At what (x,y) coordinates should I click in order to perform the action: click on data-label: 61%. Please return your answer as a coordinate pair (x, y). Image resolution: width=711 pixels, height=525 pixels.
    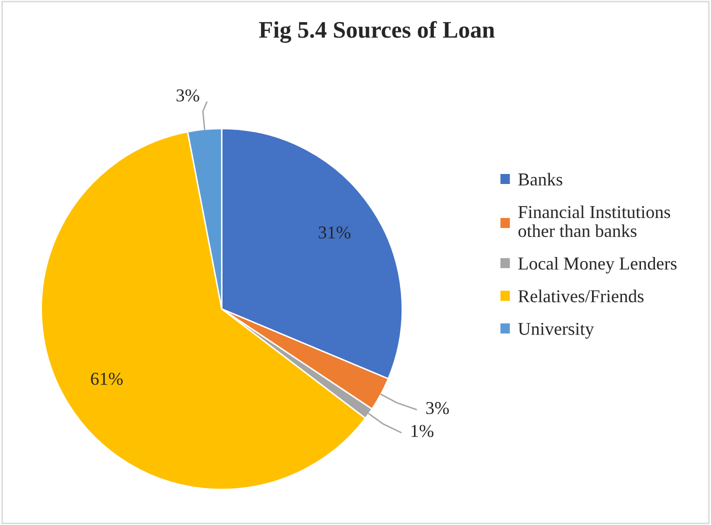
    Looking at the image, I should click on (106, 378).